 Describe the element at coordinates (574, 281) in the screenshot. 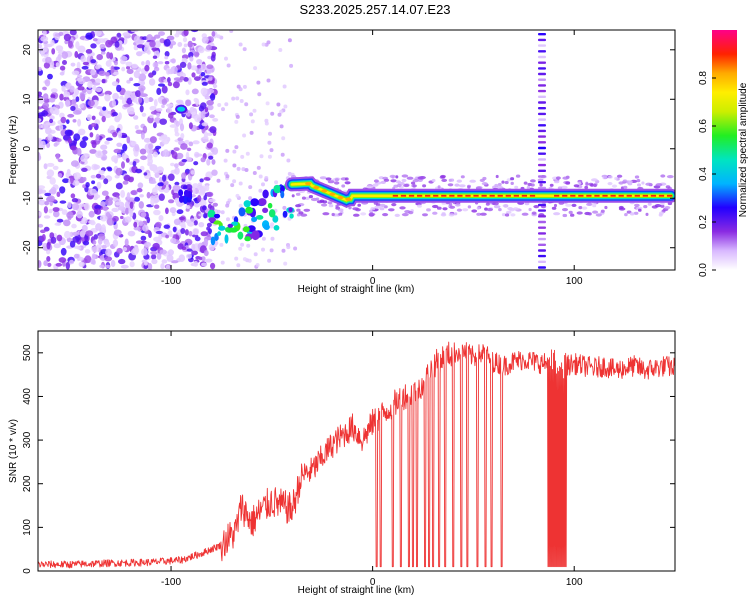

I see `spectrogram-x-tick-label: 100` at that location.